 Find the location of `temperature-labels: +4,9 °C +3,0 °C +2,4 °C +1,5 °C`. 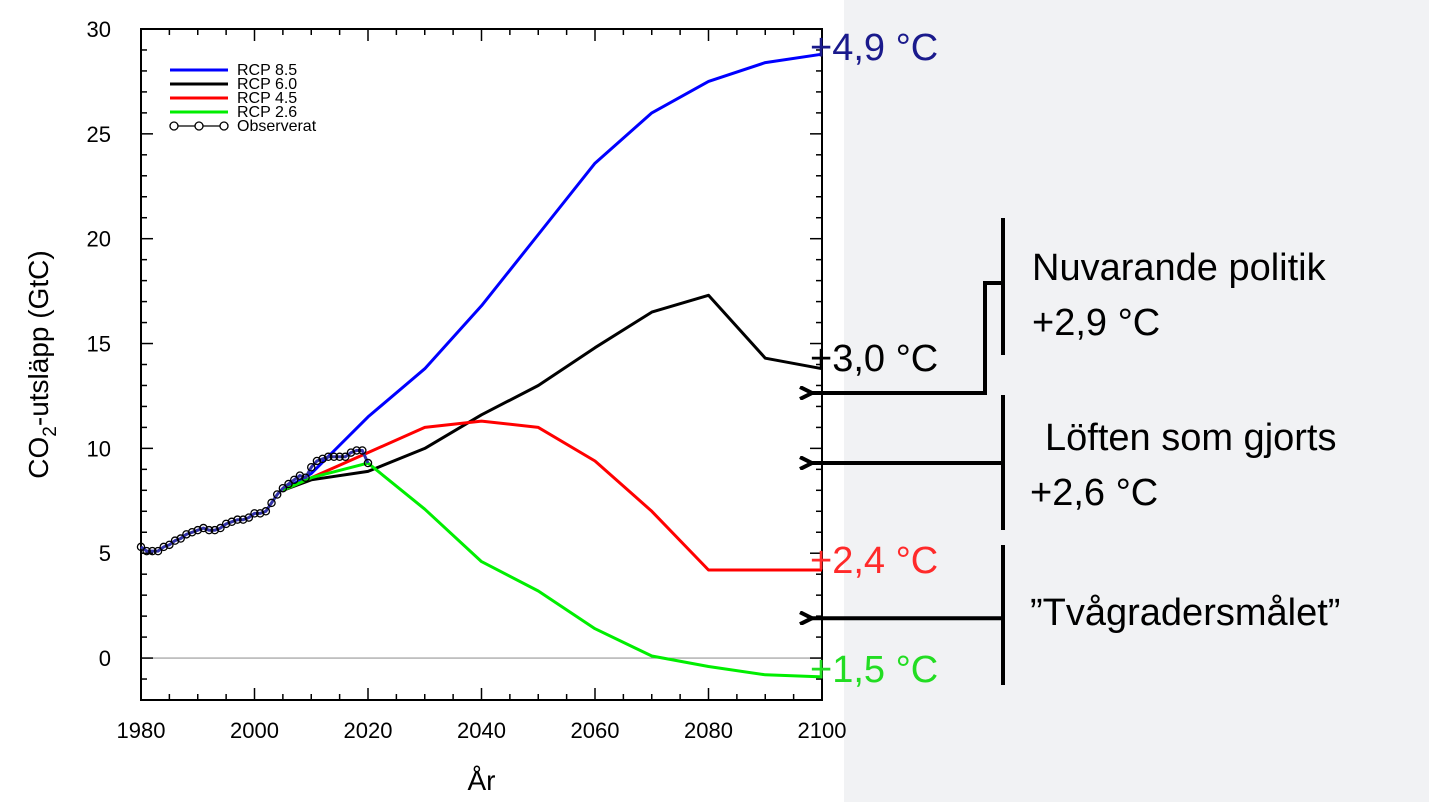

temperature-labels: +4,9 °C +3,0 °C +2,4 °C +1,5 °C is located at coordinates (874, 359).